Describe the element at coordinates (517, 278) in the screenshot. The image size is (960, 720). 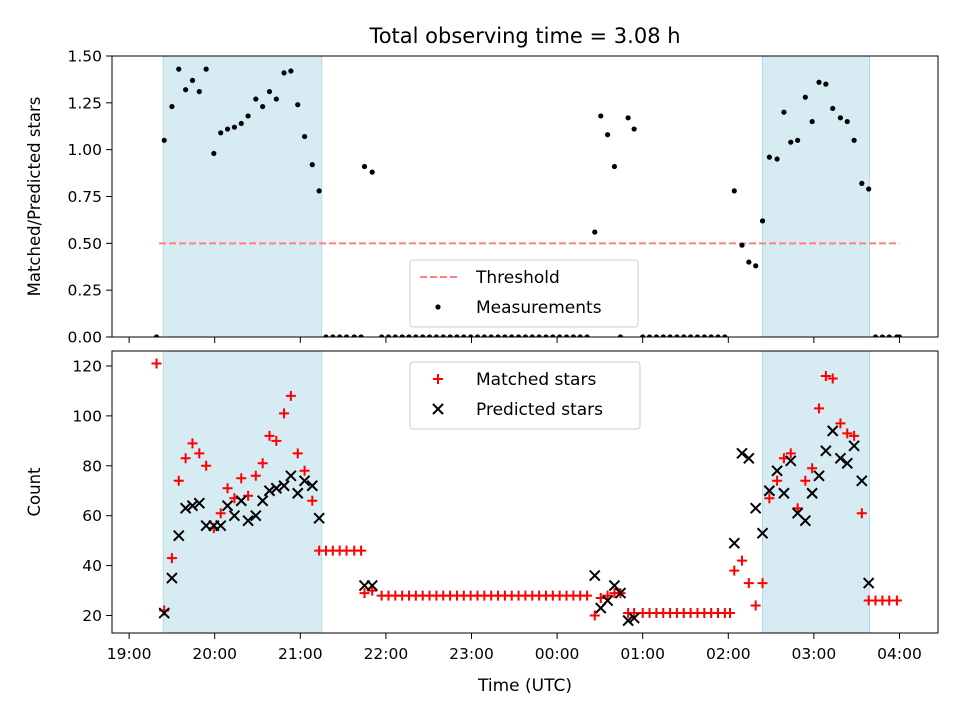
I see `legend-label: Threshold` at that location.